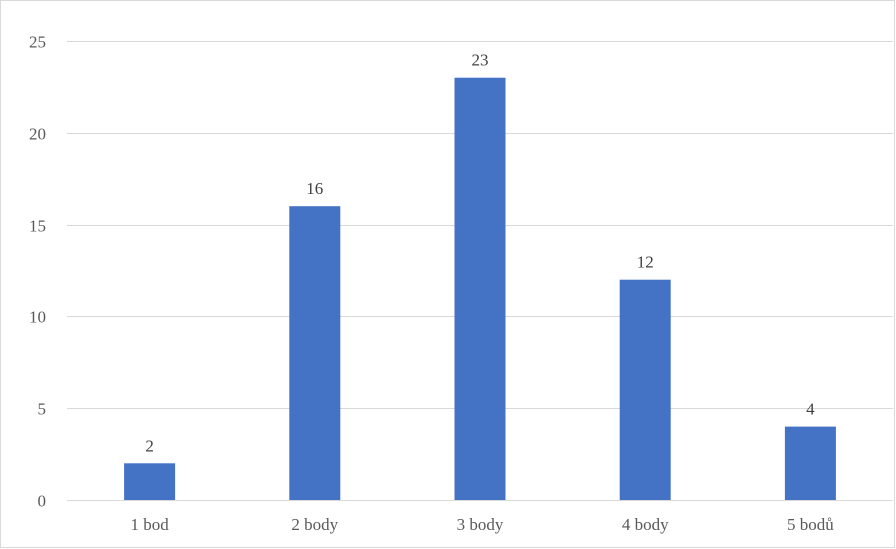  I want to click on x-tick-label: 4 body, so click(645, 524).